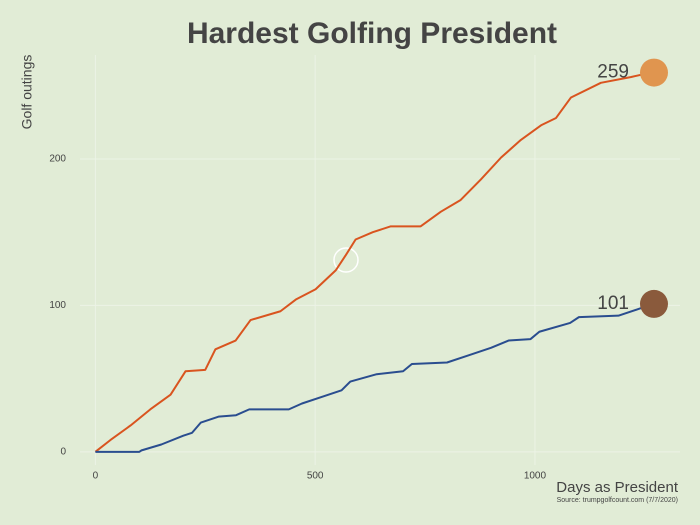  Describe the element at coordinates (613, 303) in the screenshot. I see `end-label: 101` at that location.